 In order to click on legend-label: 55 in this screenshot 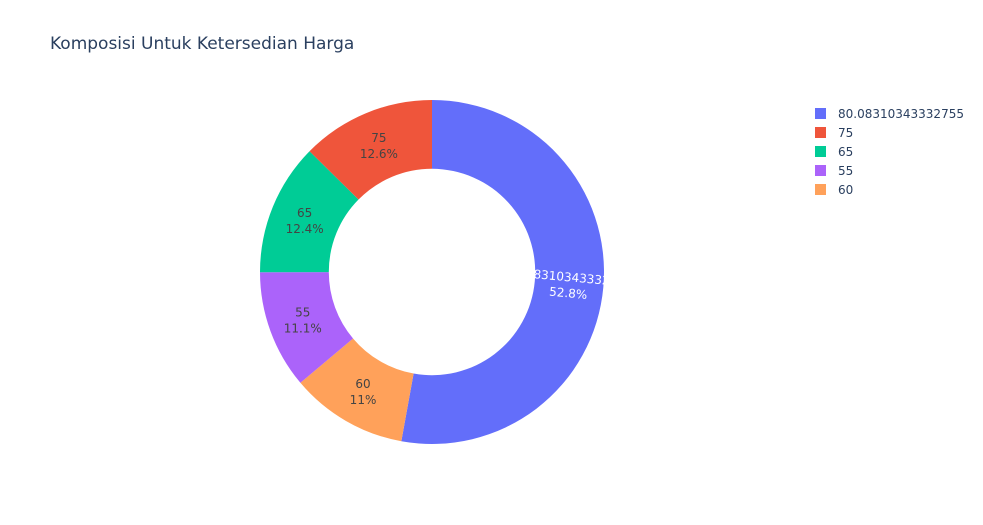, I will do `click(846, 170)`.